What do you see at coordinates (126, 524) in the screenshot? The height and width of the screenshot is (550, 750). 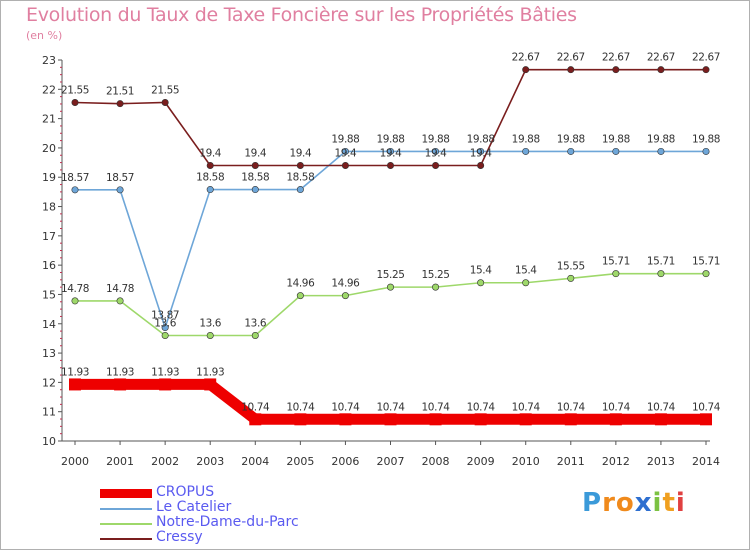 I see `legend-swatch-notre-dame-du-parc` at bounding box center [126, 524].